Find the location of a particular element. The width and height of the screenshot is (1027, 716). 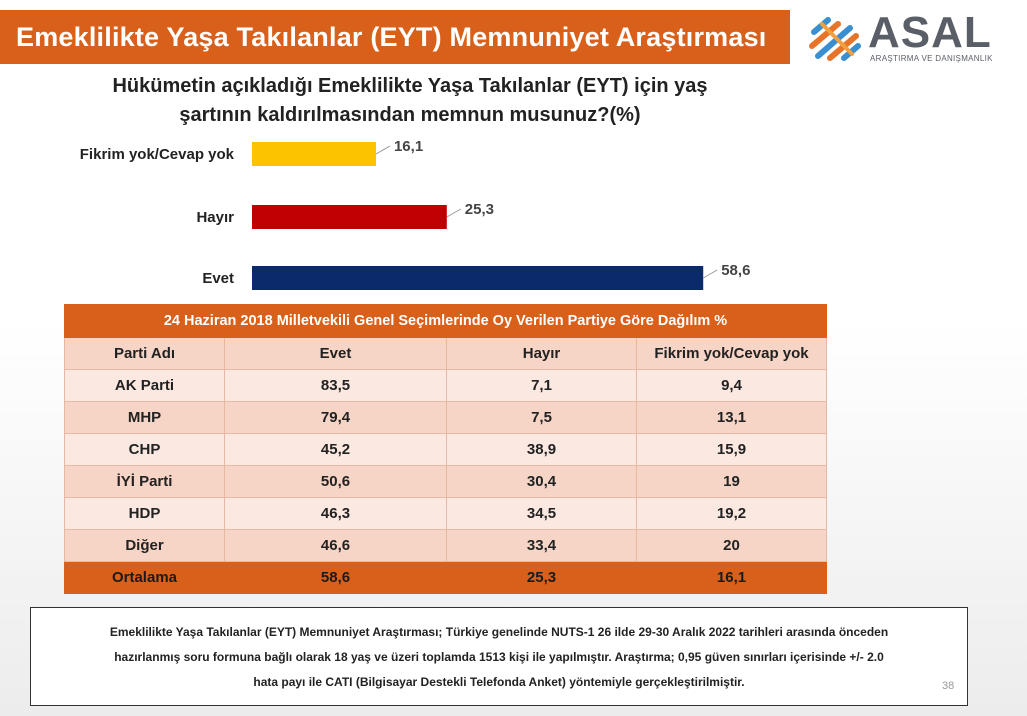

fikrim-yok-cell: 20 is located at coordinates (731, 545).